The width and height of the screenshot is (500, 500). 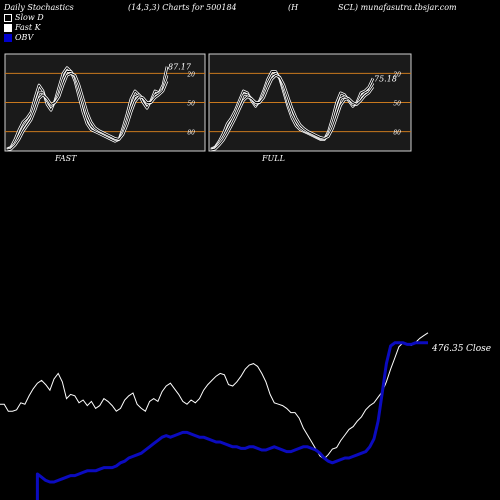 What do you see at coordinates (182, 7) in the screenshot?
I see `chart-subtitle: (14,3,3) Charts for 500184` at bounding box center [182, 7].